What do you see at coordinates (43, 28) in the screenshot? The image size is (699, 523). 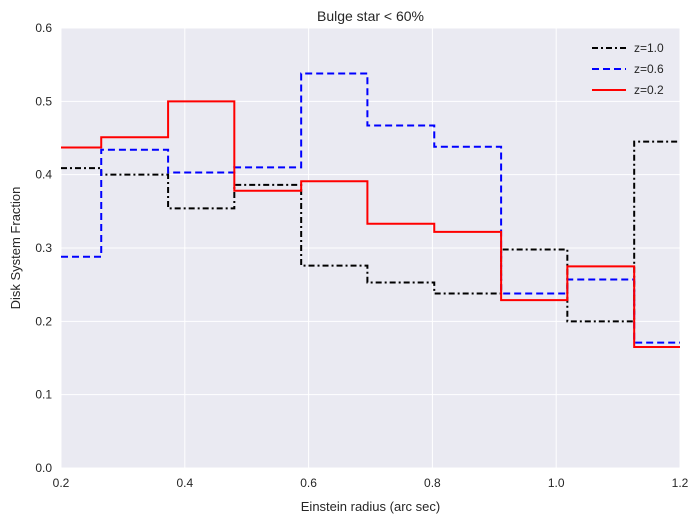 I see `y-tick-label: 0.6` at bounding box center [43, 28].